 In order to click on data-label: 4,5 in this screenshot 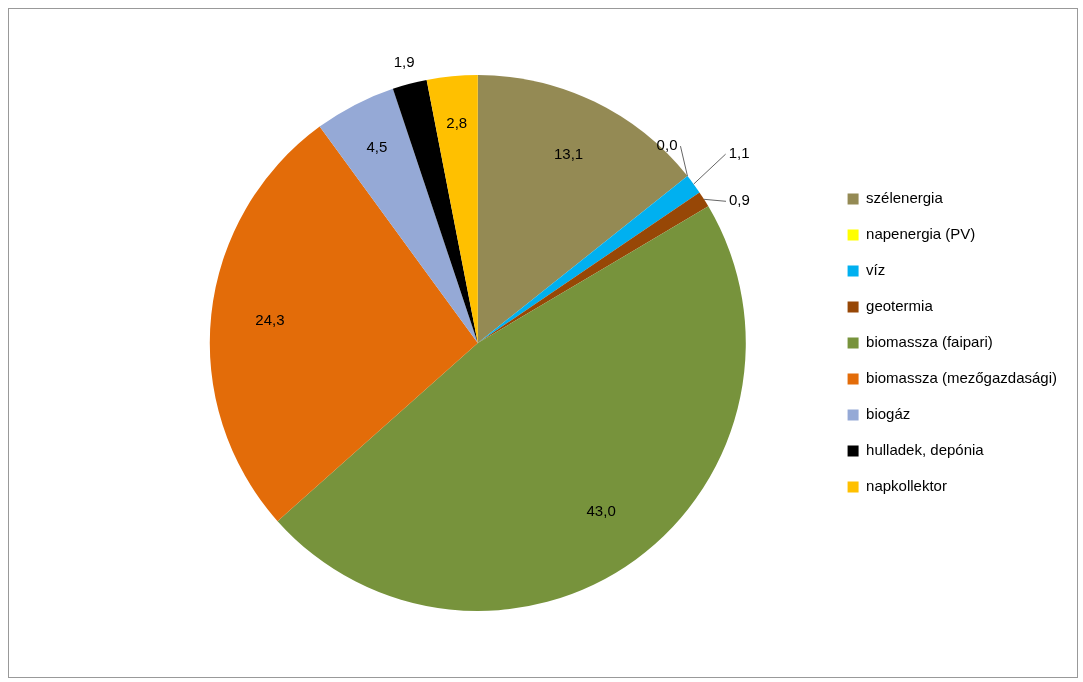, I will do `click(377, 146)`.